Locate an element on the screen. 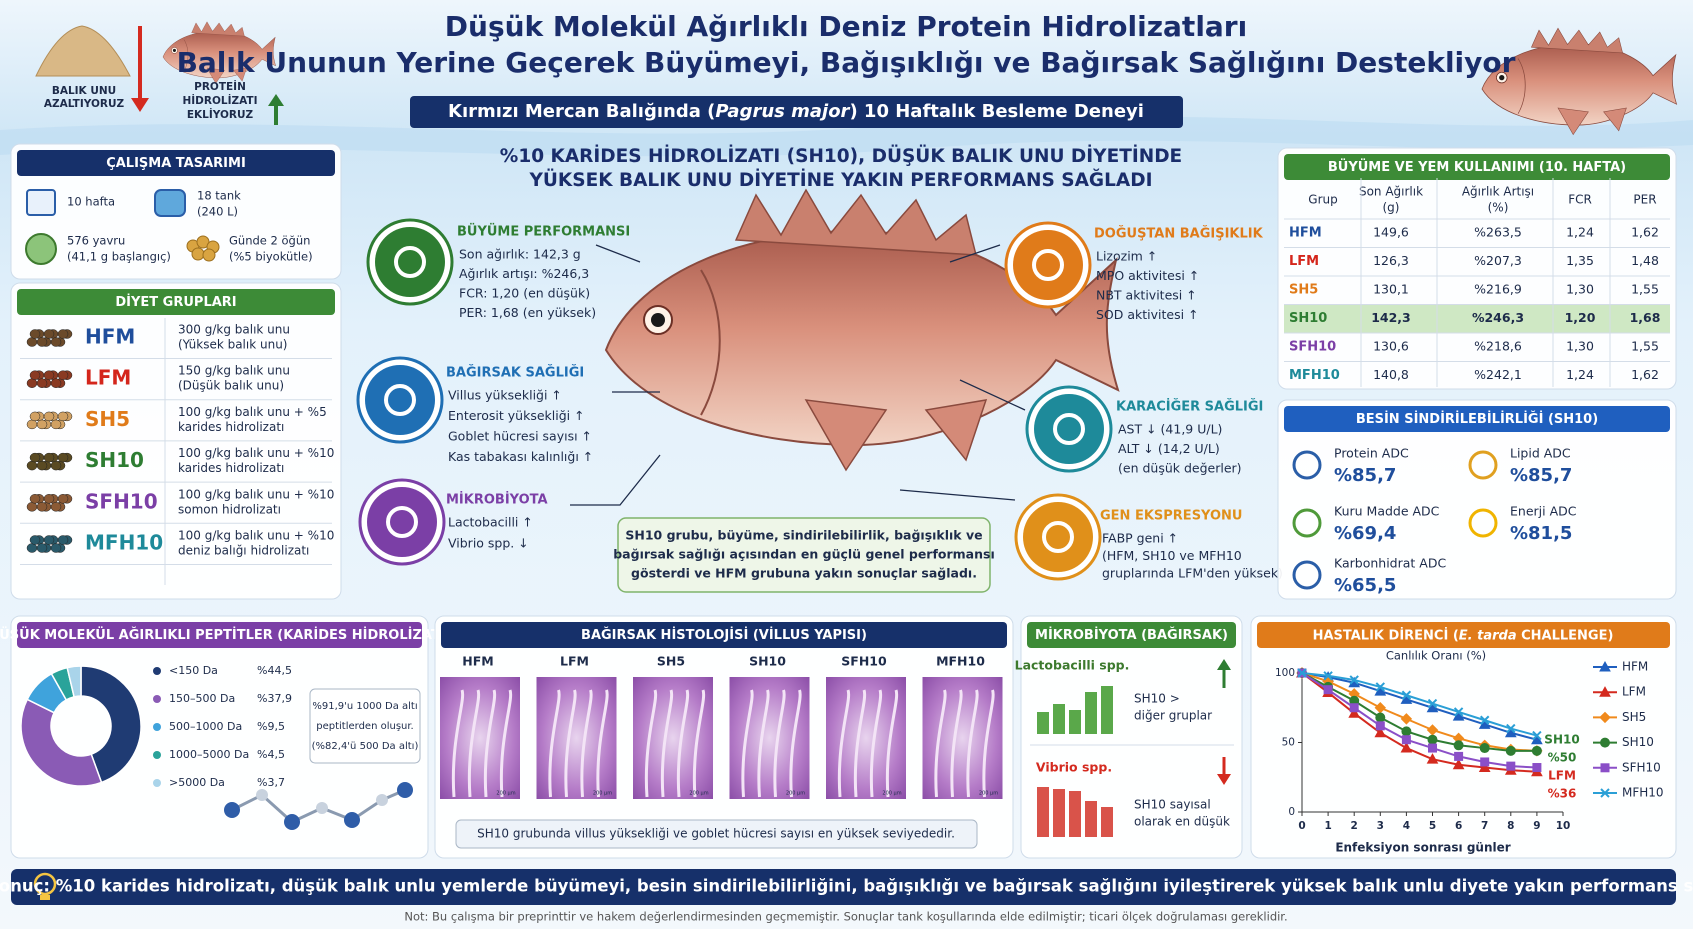  atom is located at coordinates (232, 810).